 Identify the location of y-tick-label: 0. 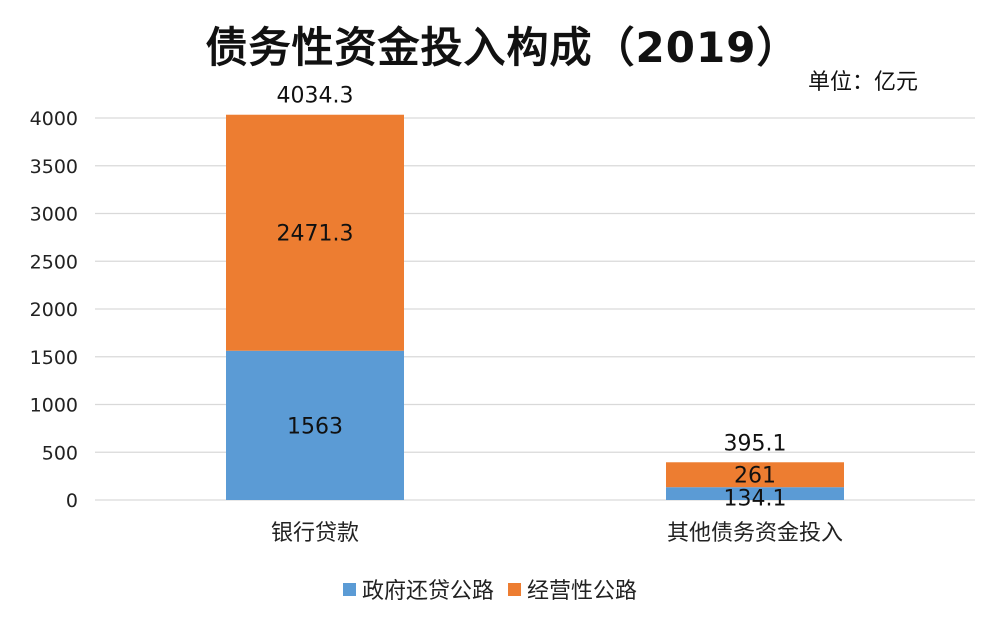
(72, 501).